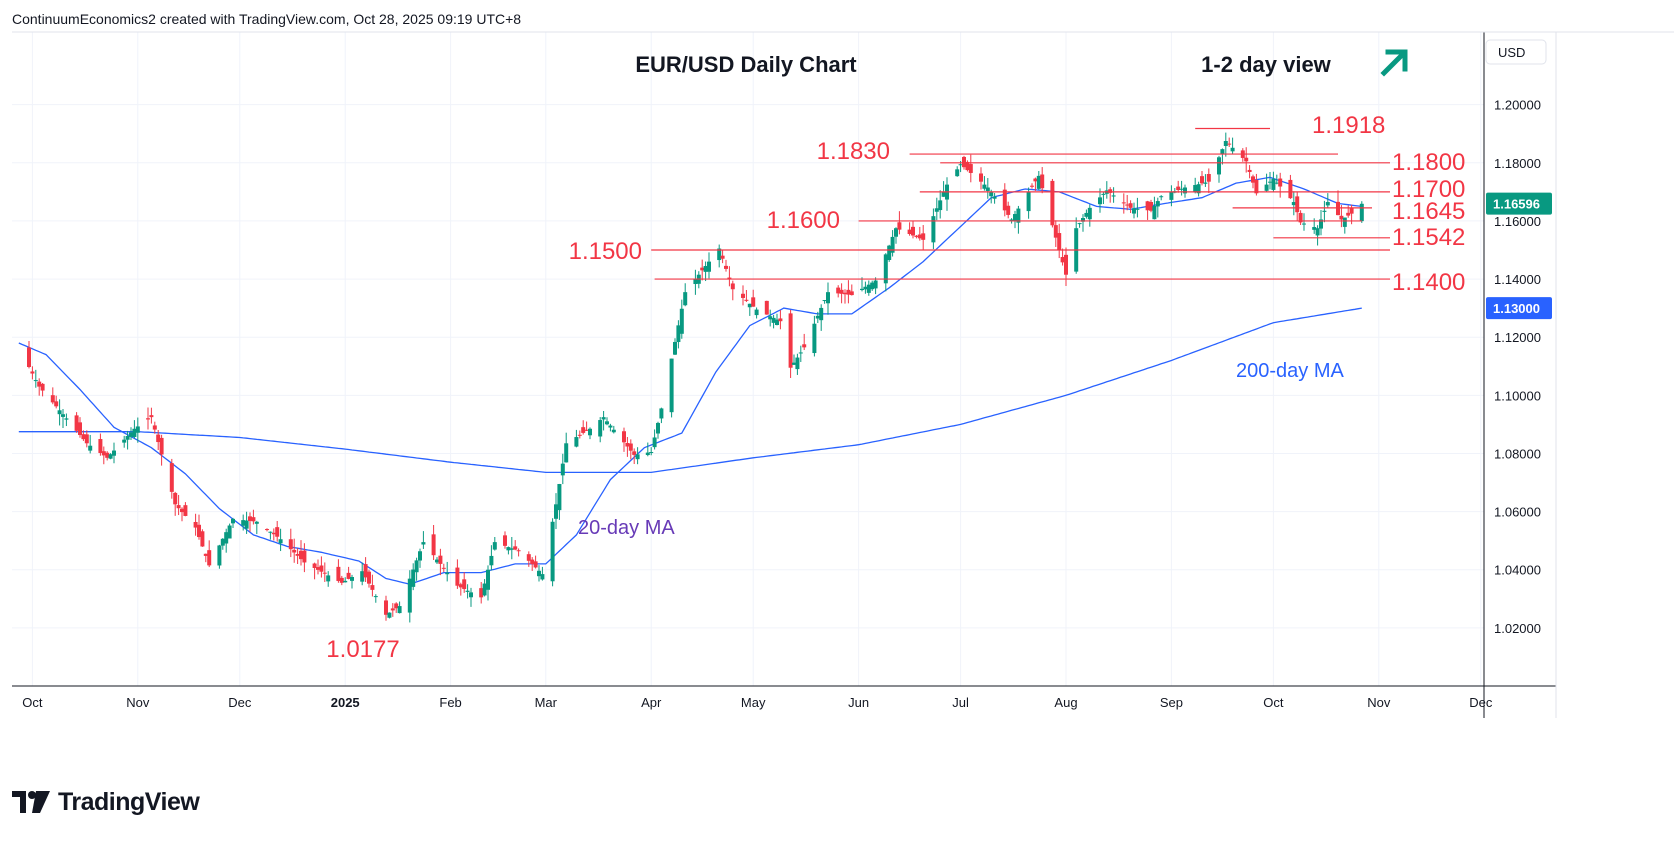 This screenshot has width=1674, height=841. What do you see at coordinates (1379, 702) in the screenshot?
I see `x-tick-label: Nov` at bounding box center [1379, 702].